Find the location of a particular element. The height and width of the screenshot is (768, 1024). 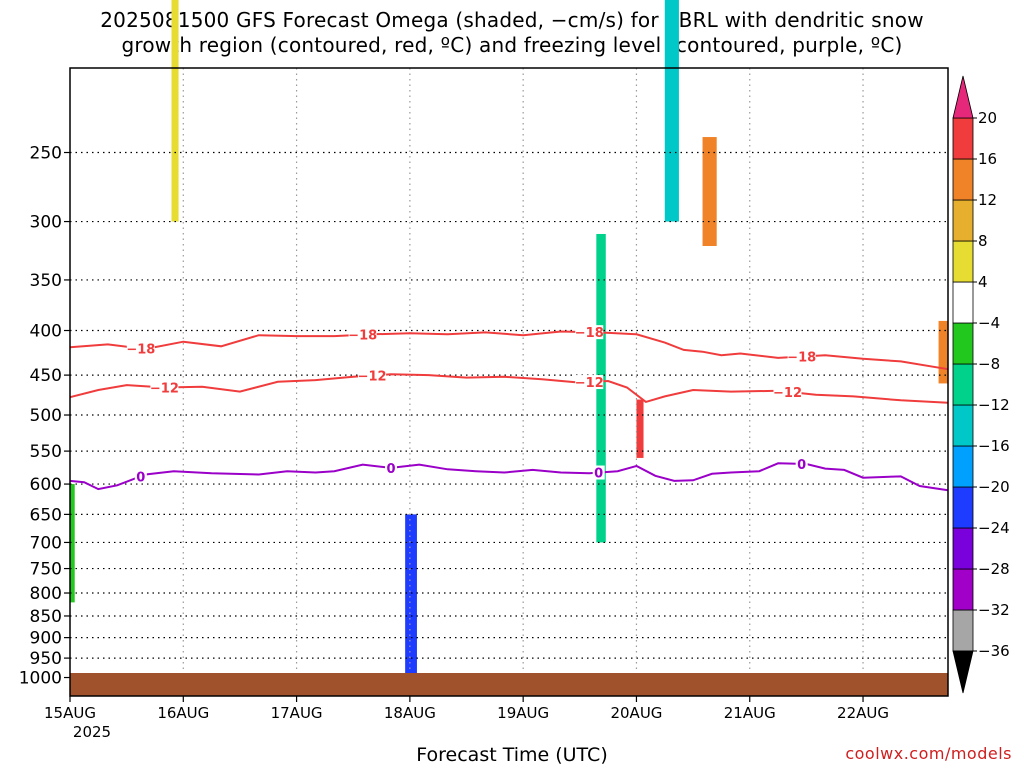

contour-line--12 is located at coordinates (509, 388).